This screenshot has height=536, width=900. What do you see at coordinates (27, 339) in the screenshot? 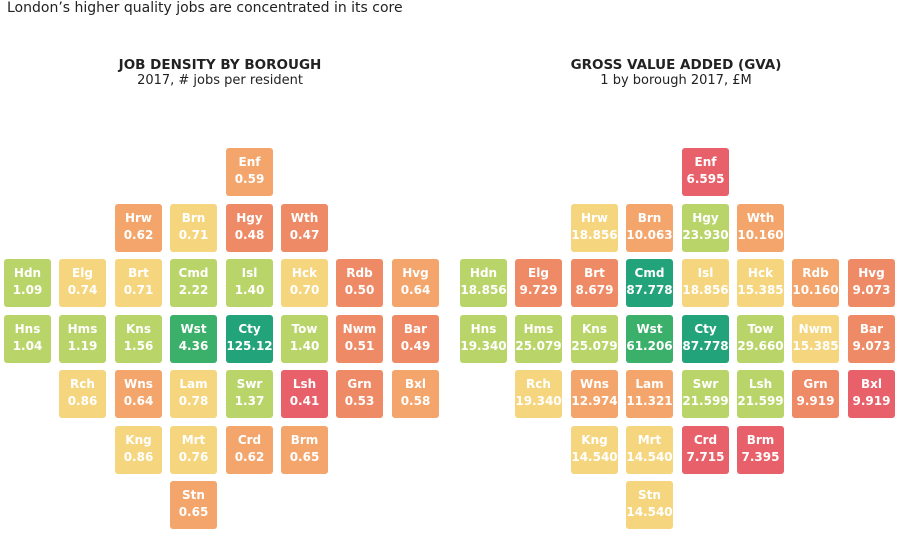
I see `job-density-tile-hns: Hns 1.04` at bounding box center [27, 339].